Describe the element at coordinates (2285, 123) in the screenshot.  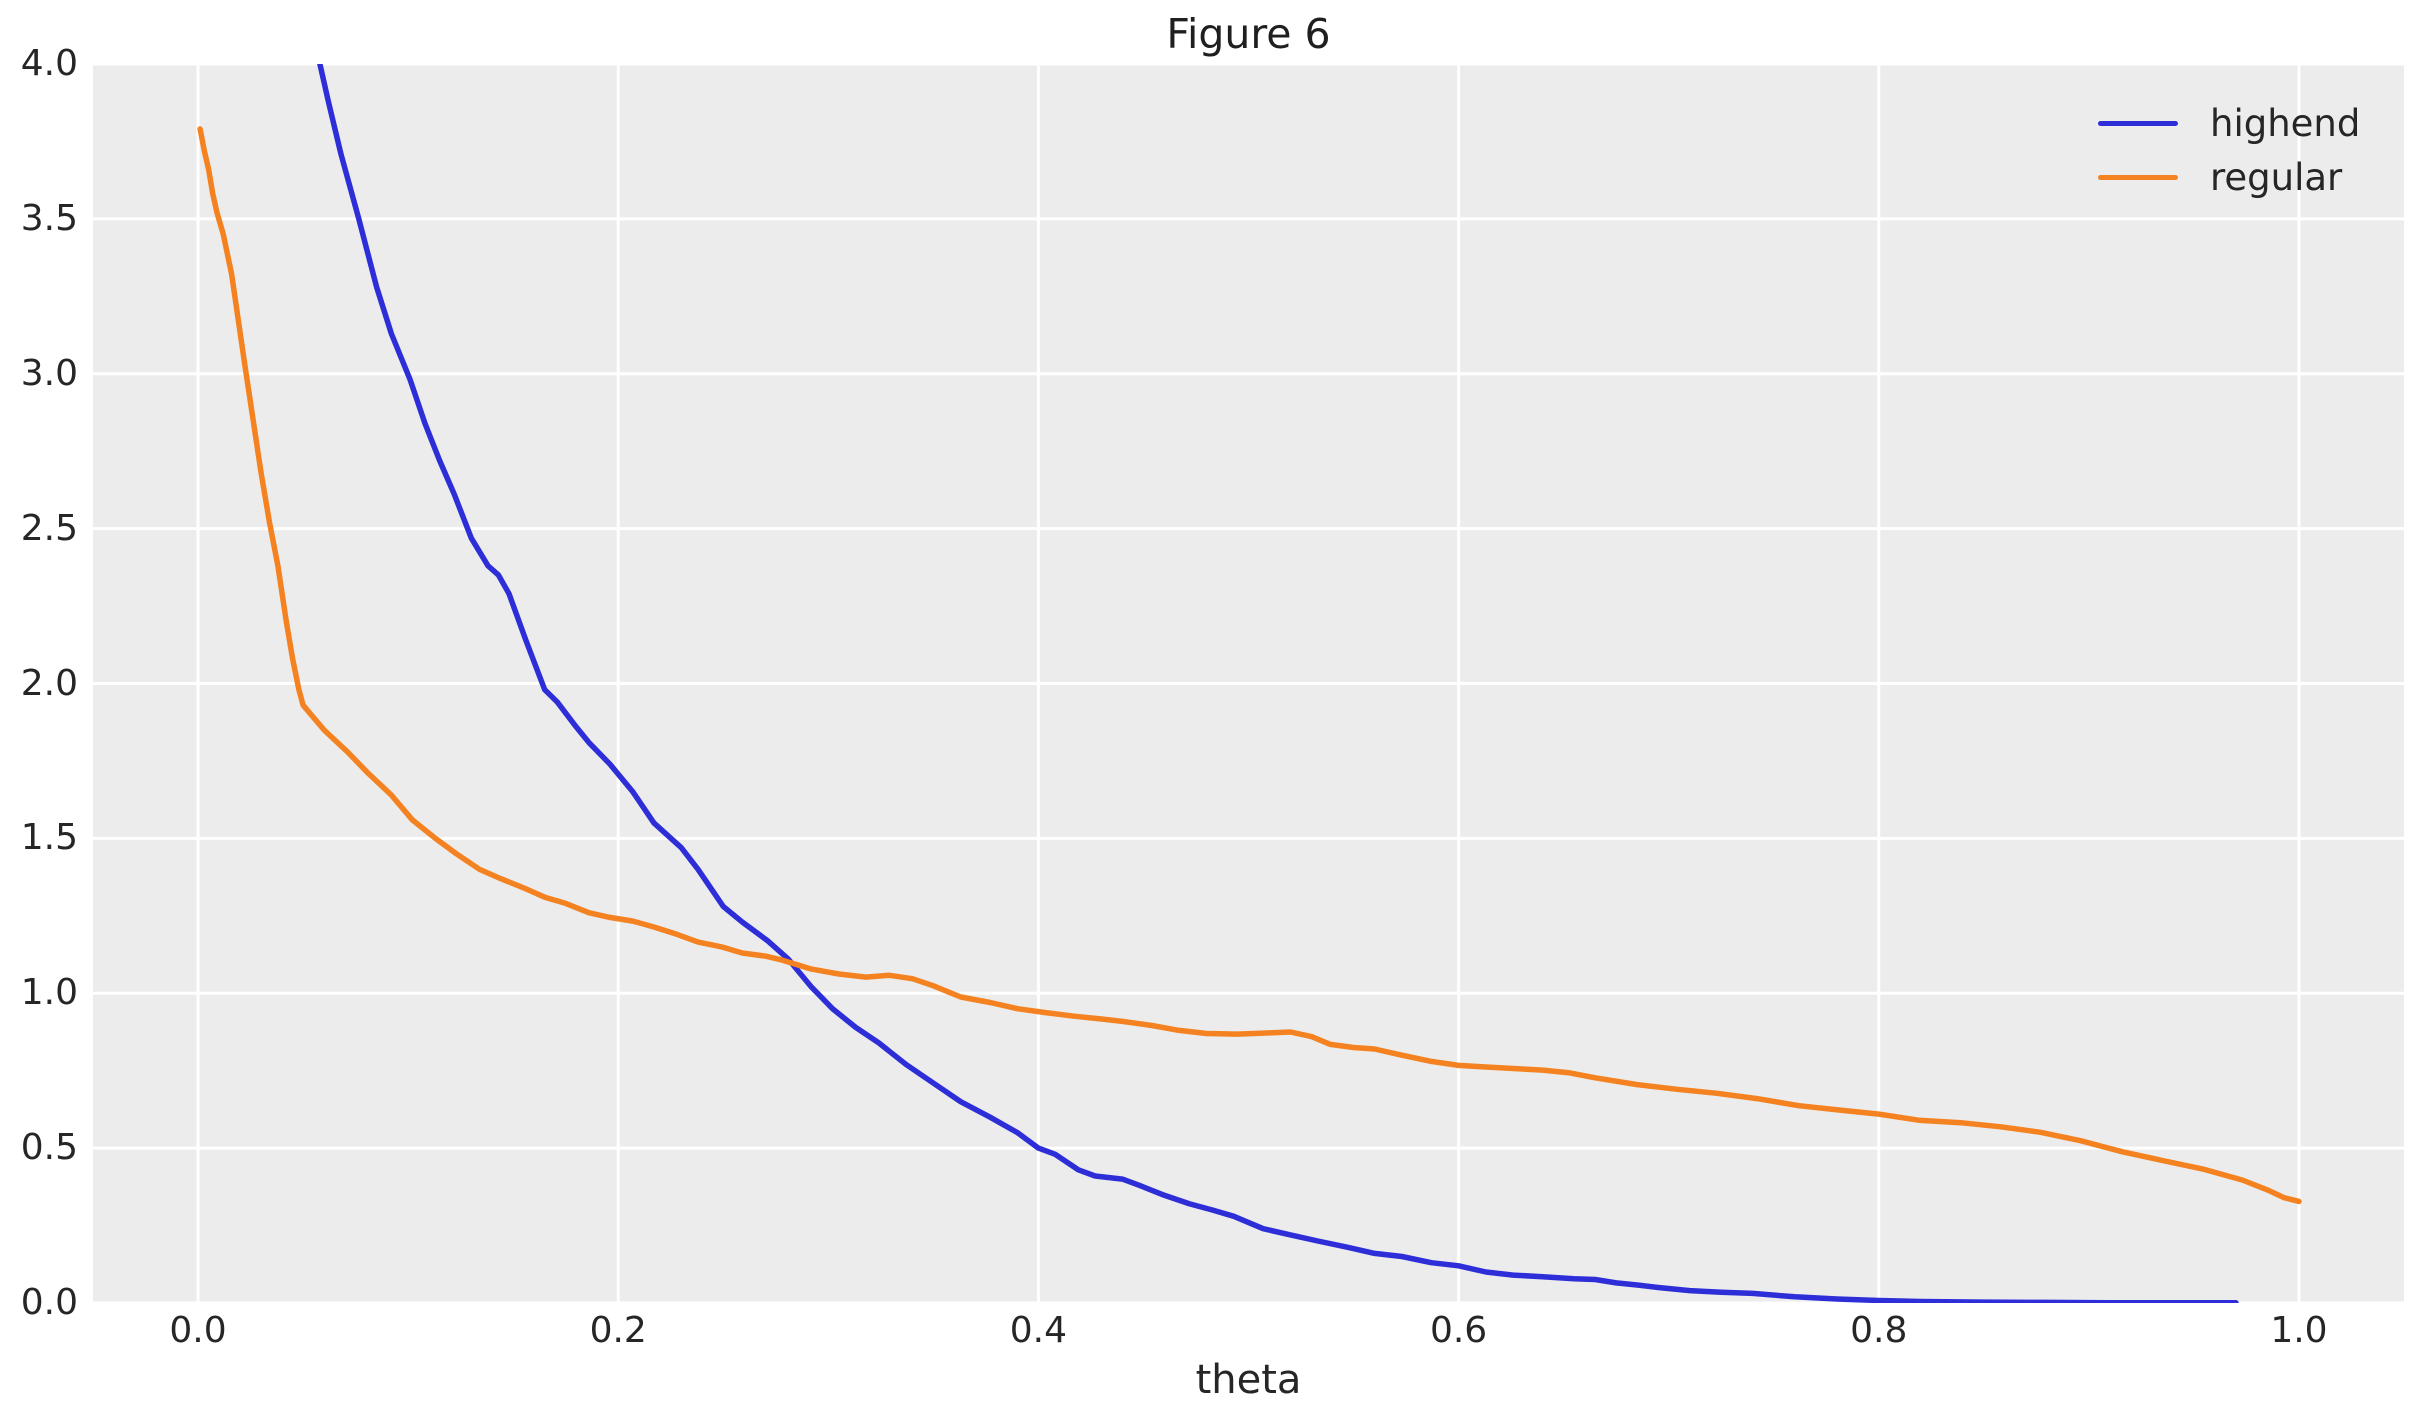
I see `legend-label-highend: highend` at that location.